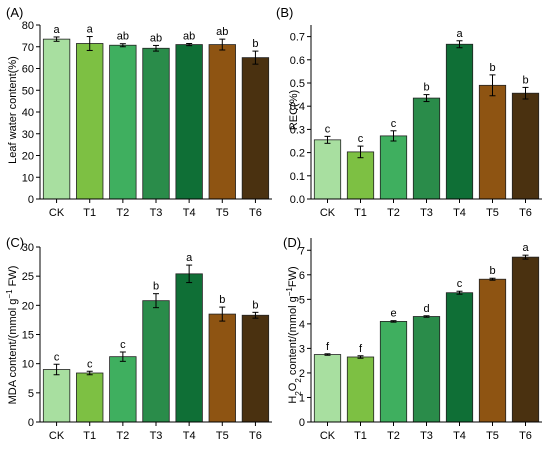 The image size is (550, 450). What do you see at coordinates (28, 336) in the screenshot?
I see `panel-c-ytick-label: 15` at bounding box center [28, 336].